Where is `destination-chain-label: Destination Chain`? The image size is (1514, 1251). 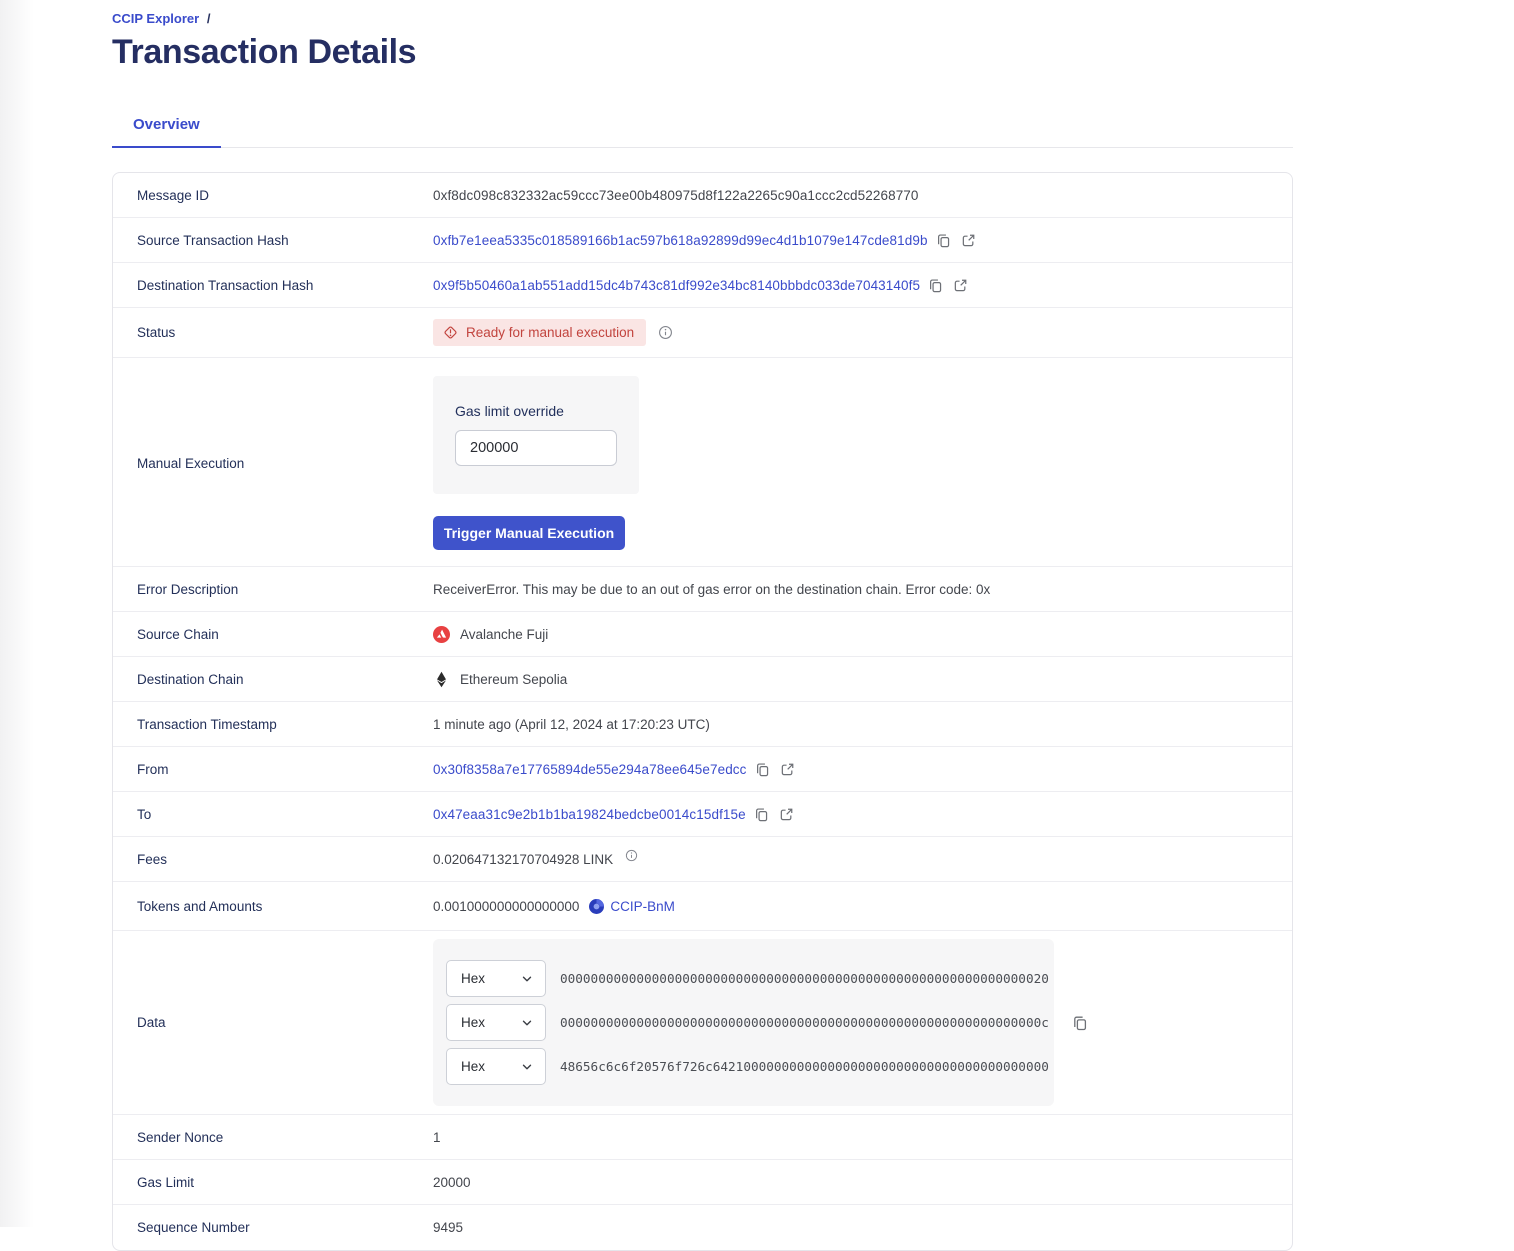 destination-chain-label: Destination Chain is located at coordinates (190, 679).